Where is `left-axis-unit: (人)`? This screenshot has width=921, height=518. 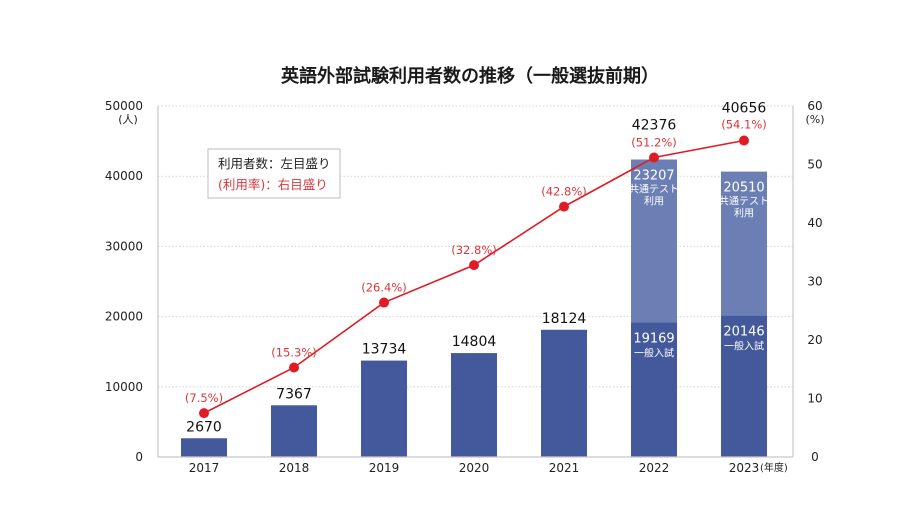
left-axis-unit: (人) is located at coordinates (128, 119).